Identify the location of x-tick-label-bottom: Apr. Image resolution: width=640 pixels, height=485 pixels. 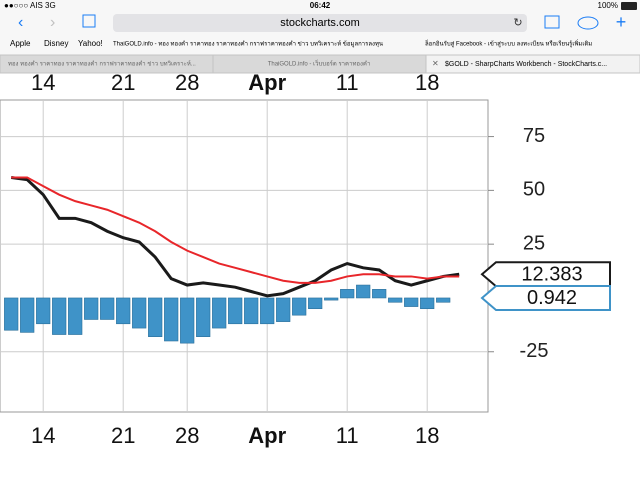
(267, 435).